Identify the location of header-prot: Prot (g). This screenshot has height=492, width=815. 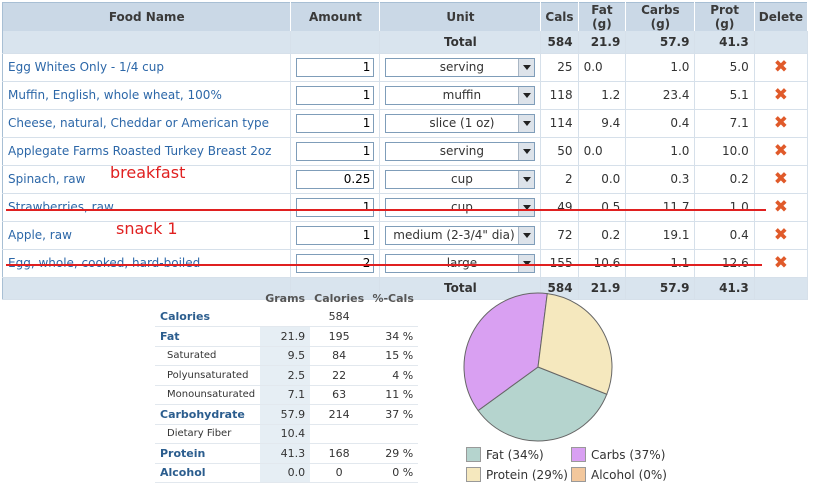
(724, 16).